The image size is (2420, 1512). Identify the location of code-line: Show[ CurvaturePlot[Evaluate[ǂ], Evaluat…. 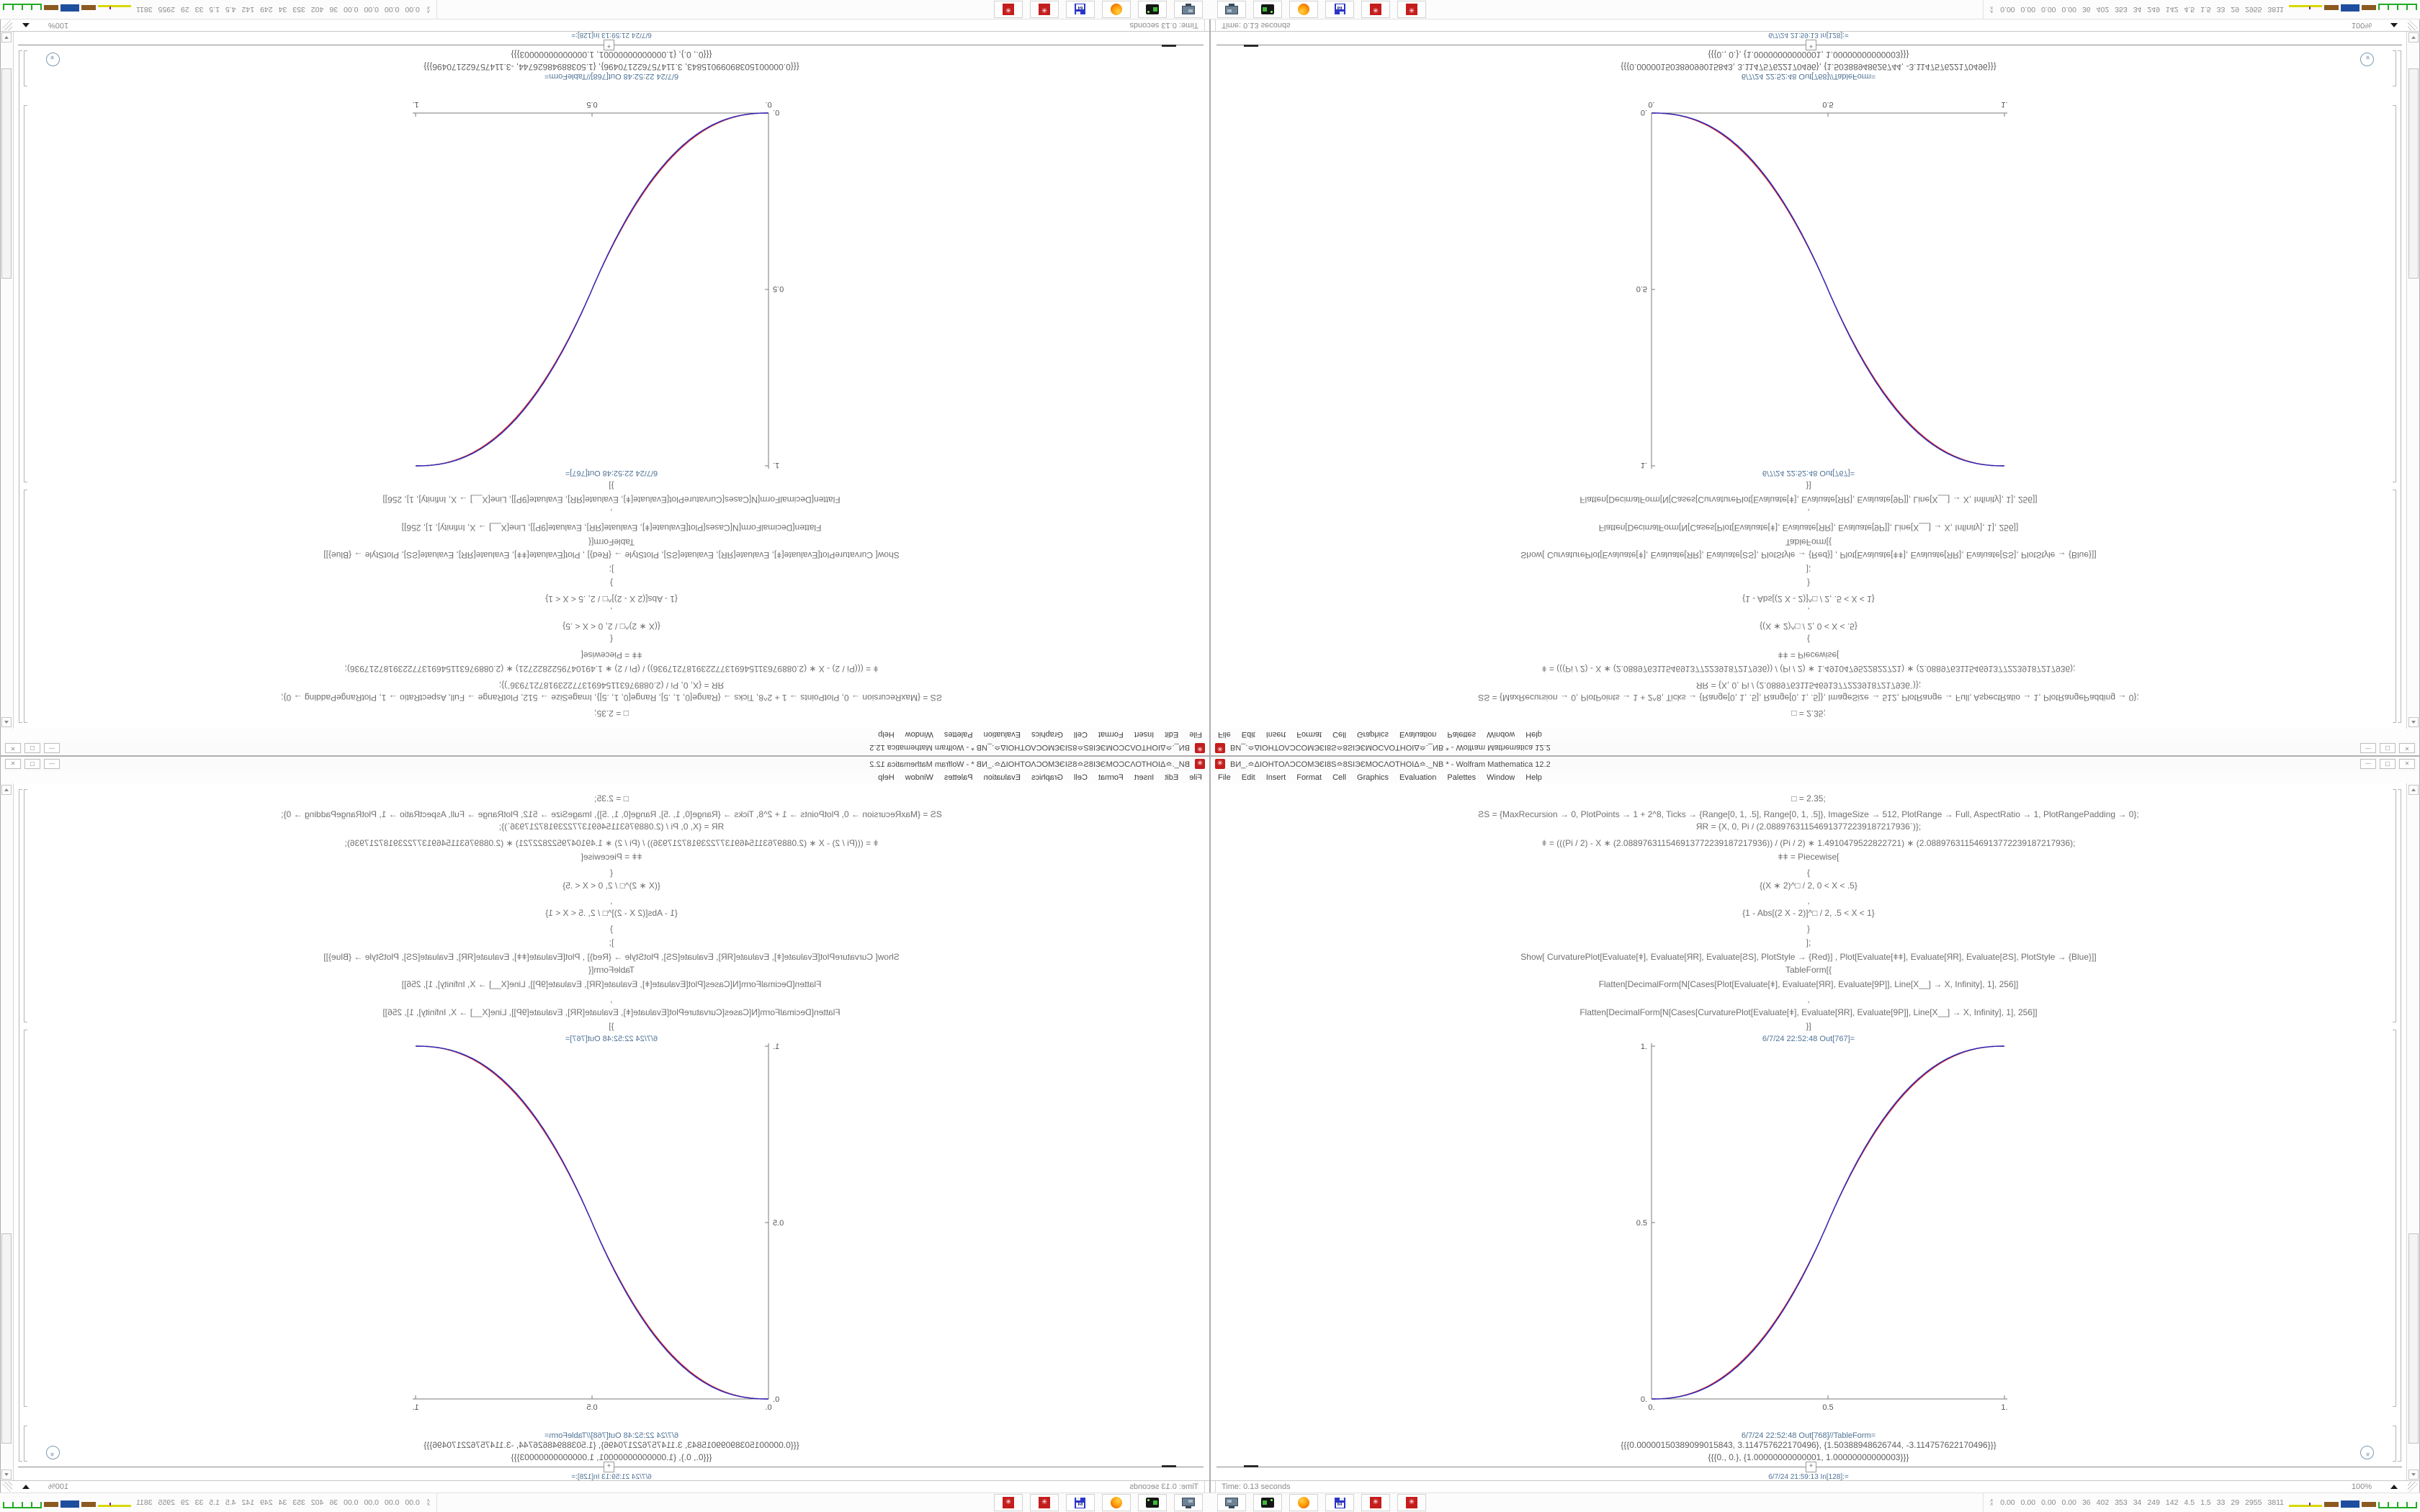
(1808, 957).